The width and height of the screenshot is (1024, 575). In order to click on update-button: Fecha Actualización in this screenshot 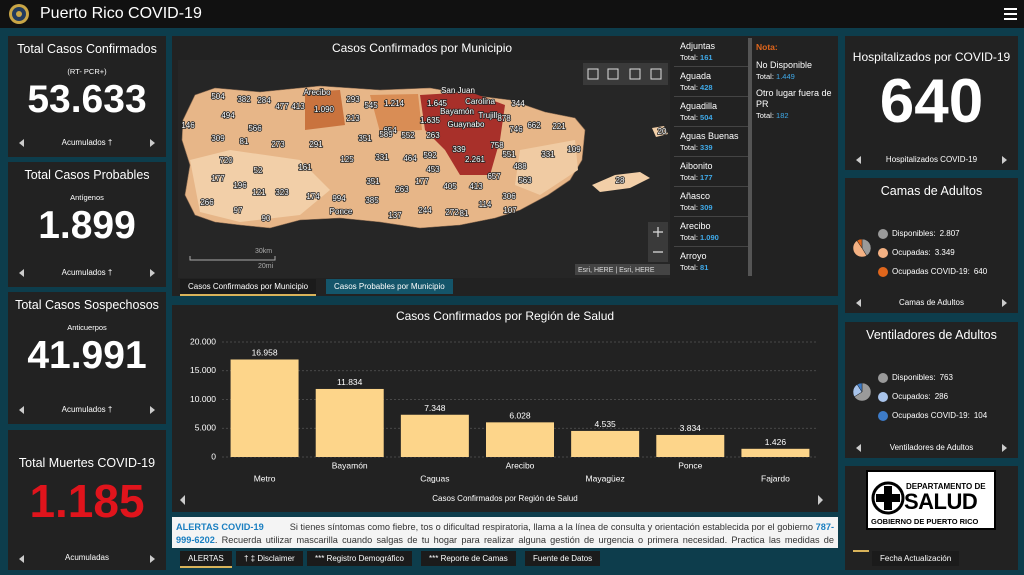, I will do `click(916, 558)`.